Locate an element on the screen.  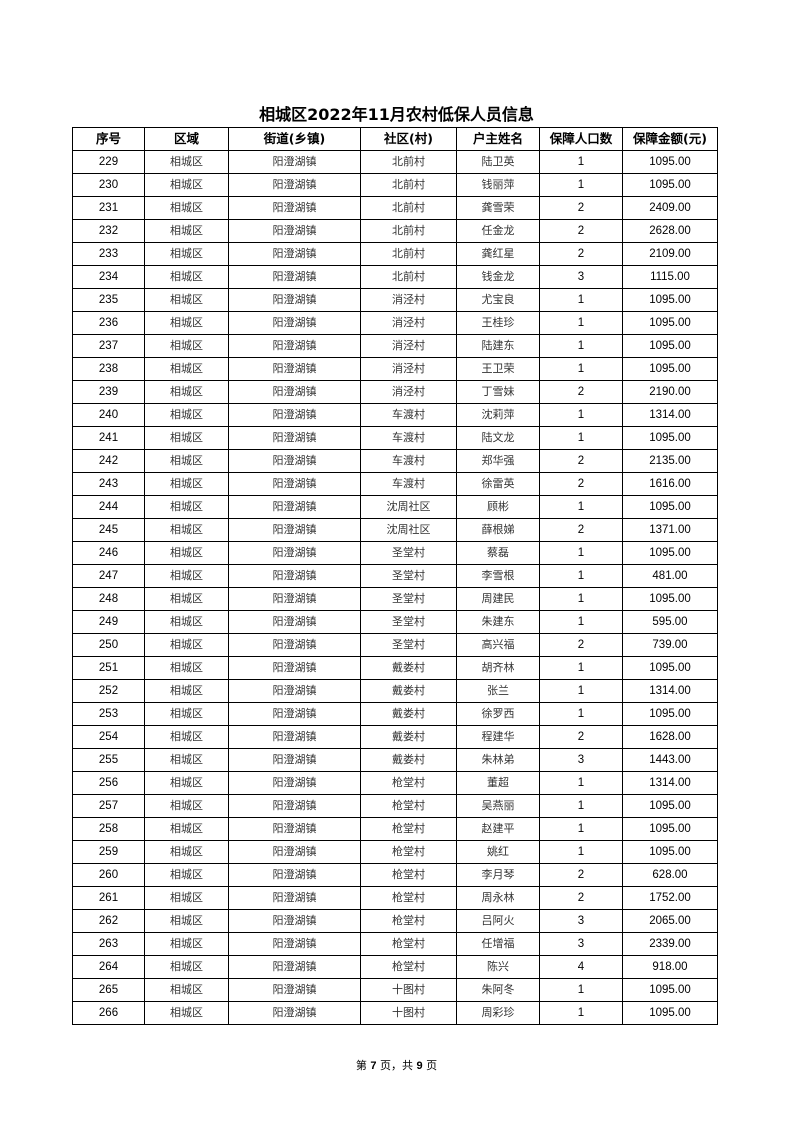
cell-householder: 周彩珍 is located at coordinates (498, 1013).